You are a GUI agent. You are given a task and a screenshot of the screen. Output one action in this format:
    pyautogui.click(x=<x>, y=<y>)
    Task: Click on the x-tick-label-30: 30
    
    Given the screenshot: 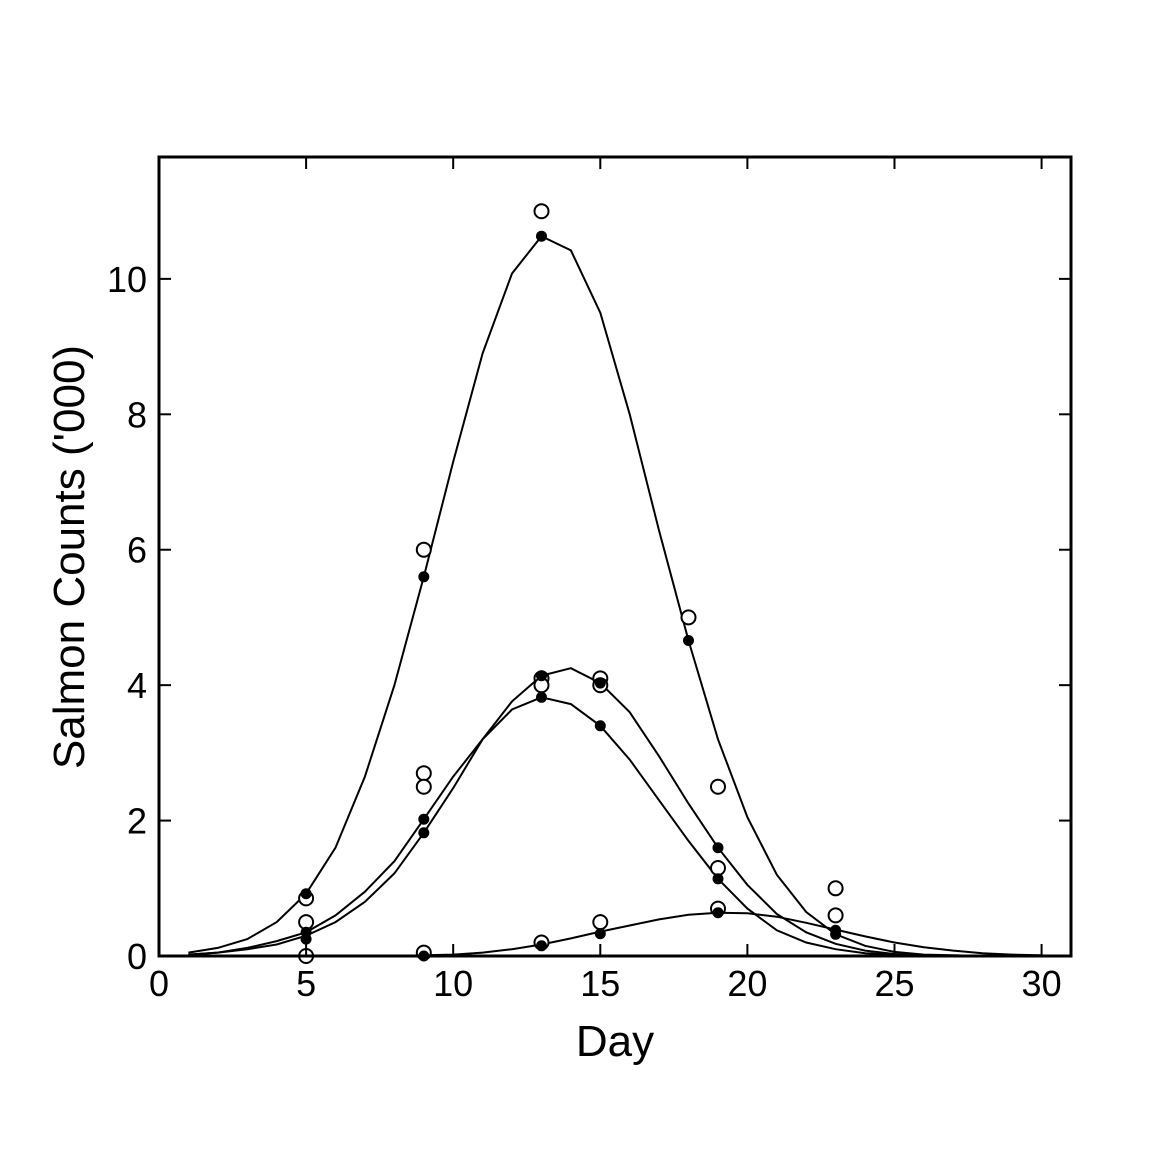 What is the action you would take?
    pyautogui.click(x=1042, y=983)
    